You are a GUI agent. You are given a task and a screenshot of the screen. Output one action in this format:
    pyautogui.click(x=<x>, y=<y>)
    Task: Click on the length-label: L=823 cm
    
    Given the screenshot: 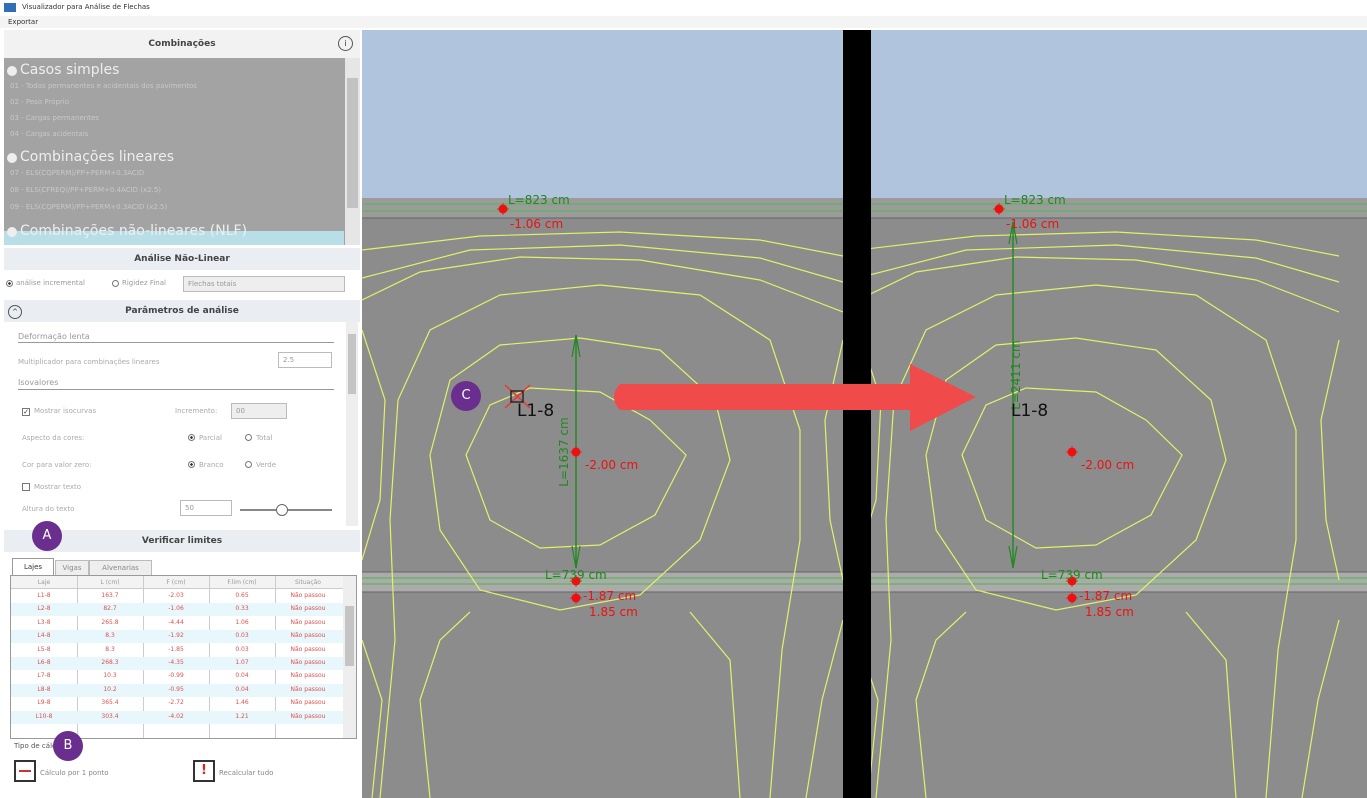 What is the action you would take?
    pyautogui.click(x=1035, y=200)
    